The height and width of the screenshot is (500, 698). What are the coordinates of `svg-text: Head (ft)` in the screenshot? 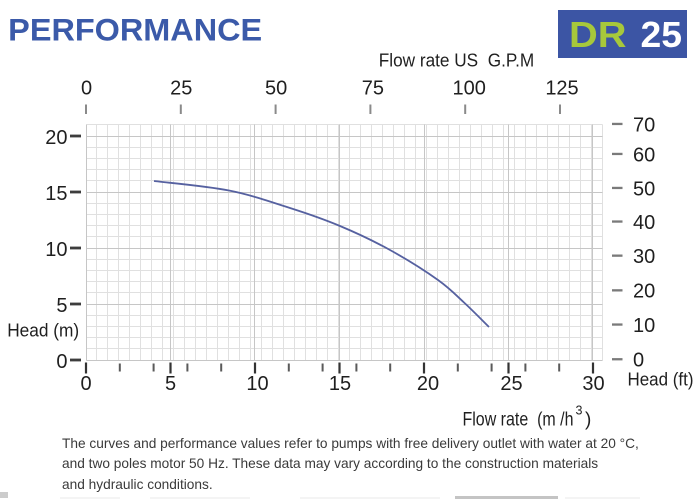 It's located at (661, 380).